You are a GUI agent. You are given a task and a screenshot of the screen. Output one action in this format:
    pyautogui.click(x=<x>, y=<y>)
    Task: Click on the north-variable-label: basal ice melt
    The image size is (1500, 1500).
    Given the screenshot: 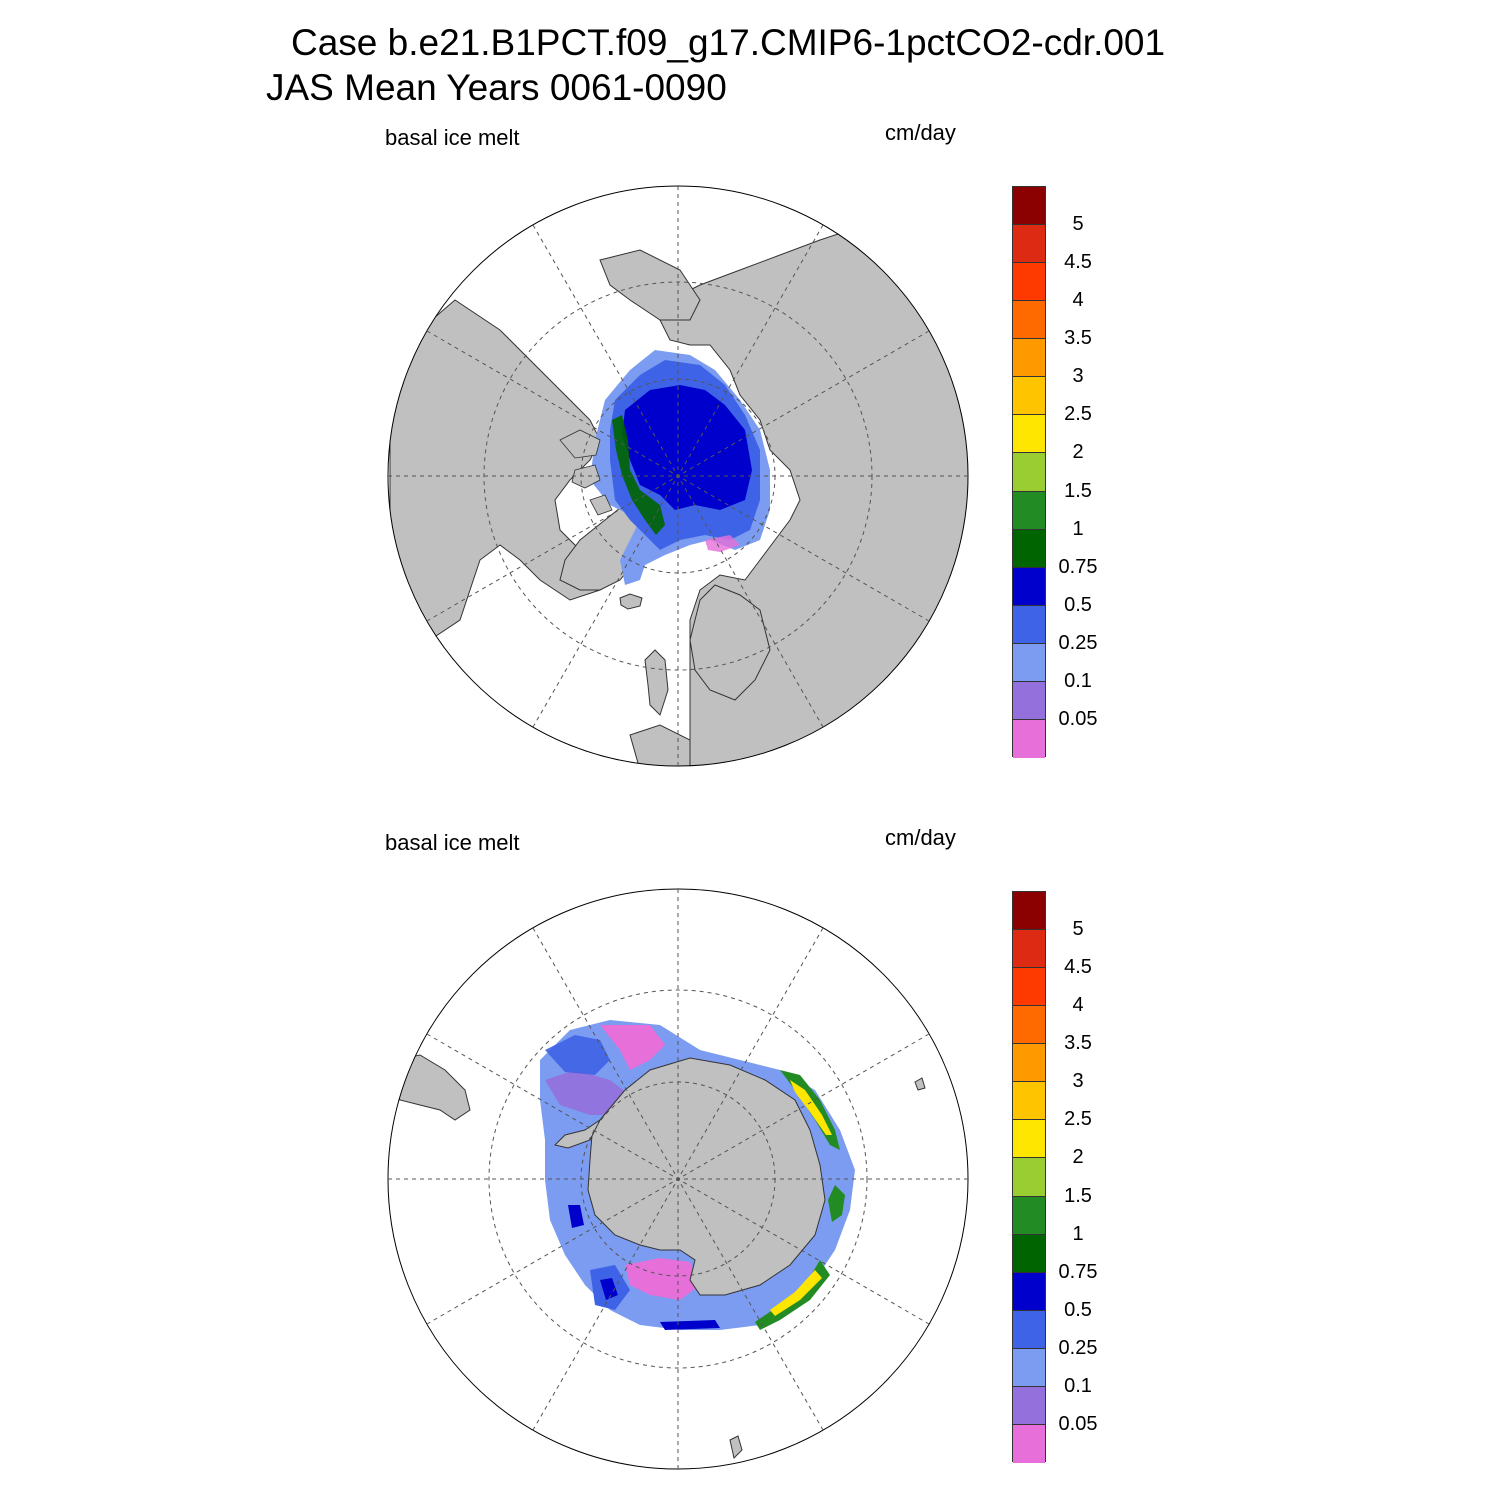 What is the action you would take?
    pyautogui.click(x=452, y=137)
    